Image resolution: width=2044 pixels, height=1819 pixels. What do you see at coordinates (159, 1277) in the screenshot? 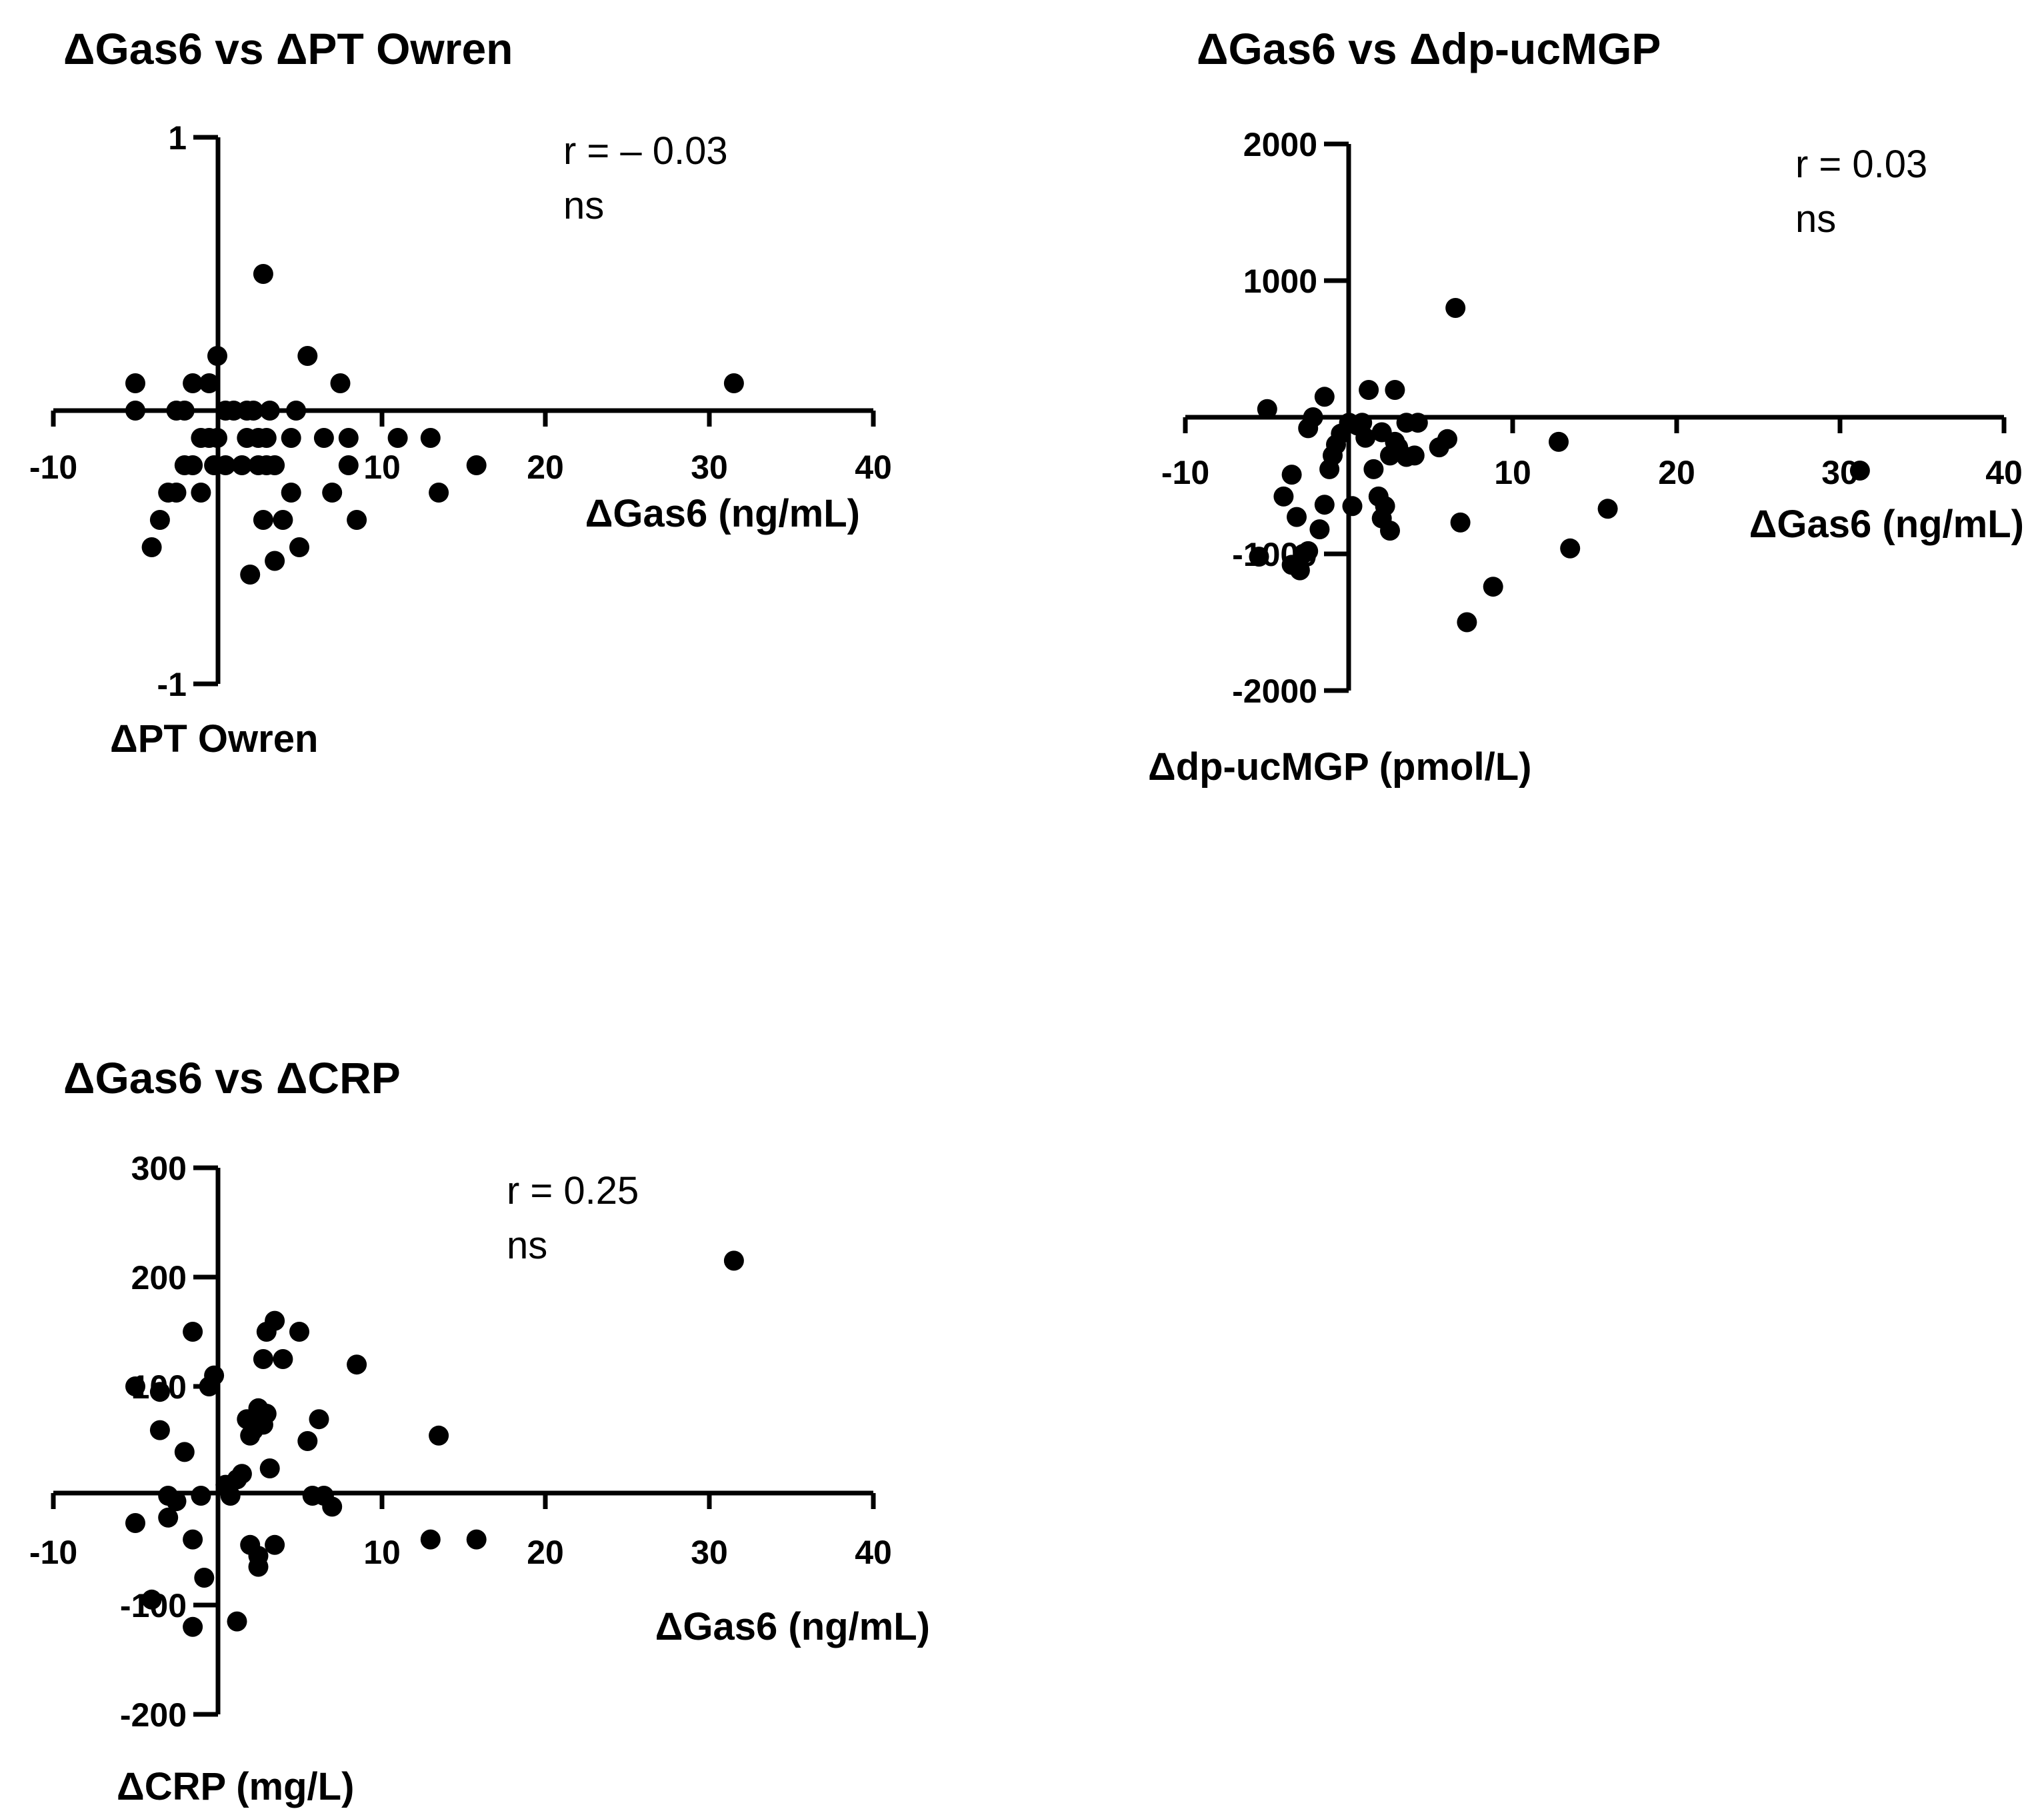
I see `panel-3-y-tick-label: 200` at bounding box center [159, 1277].